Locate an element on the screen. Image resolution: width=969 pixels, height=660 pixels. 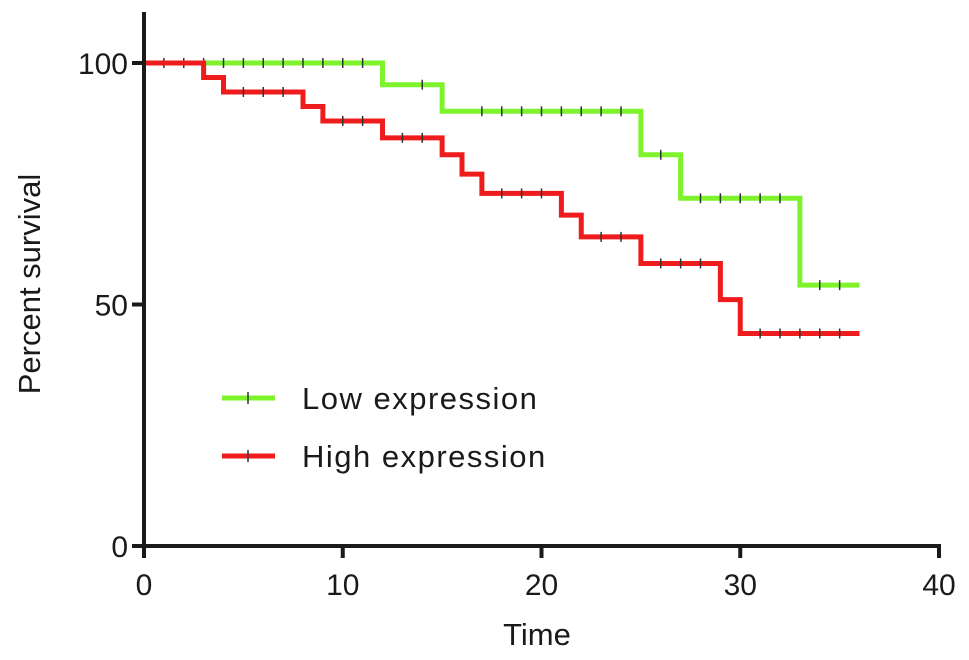
x-axis-title: Time is located at coordinates (537, 634).